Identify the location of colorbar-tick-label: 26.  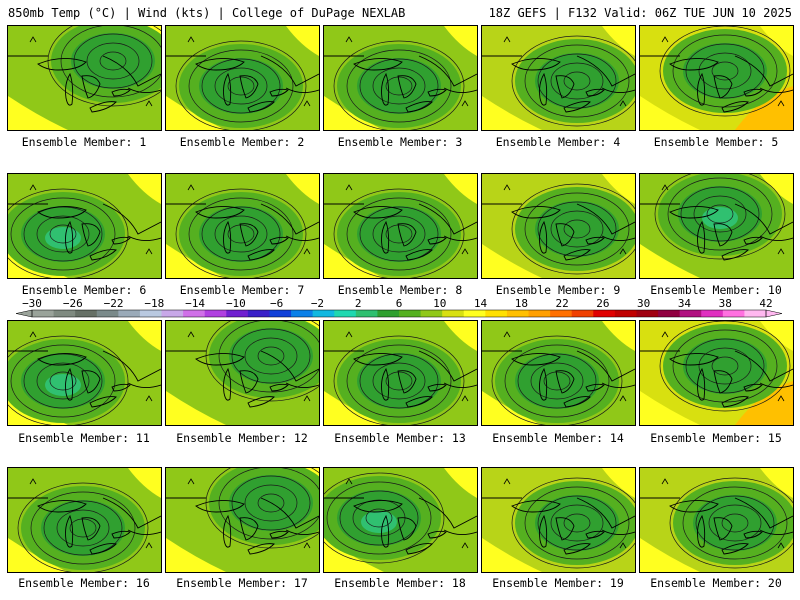
(602, 303).